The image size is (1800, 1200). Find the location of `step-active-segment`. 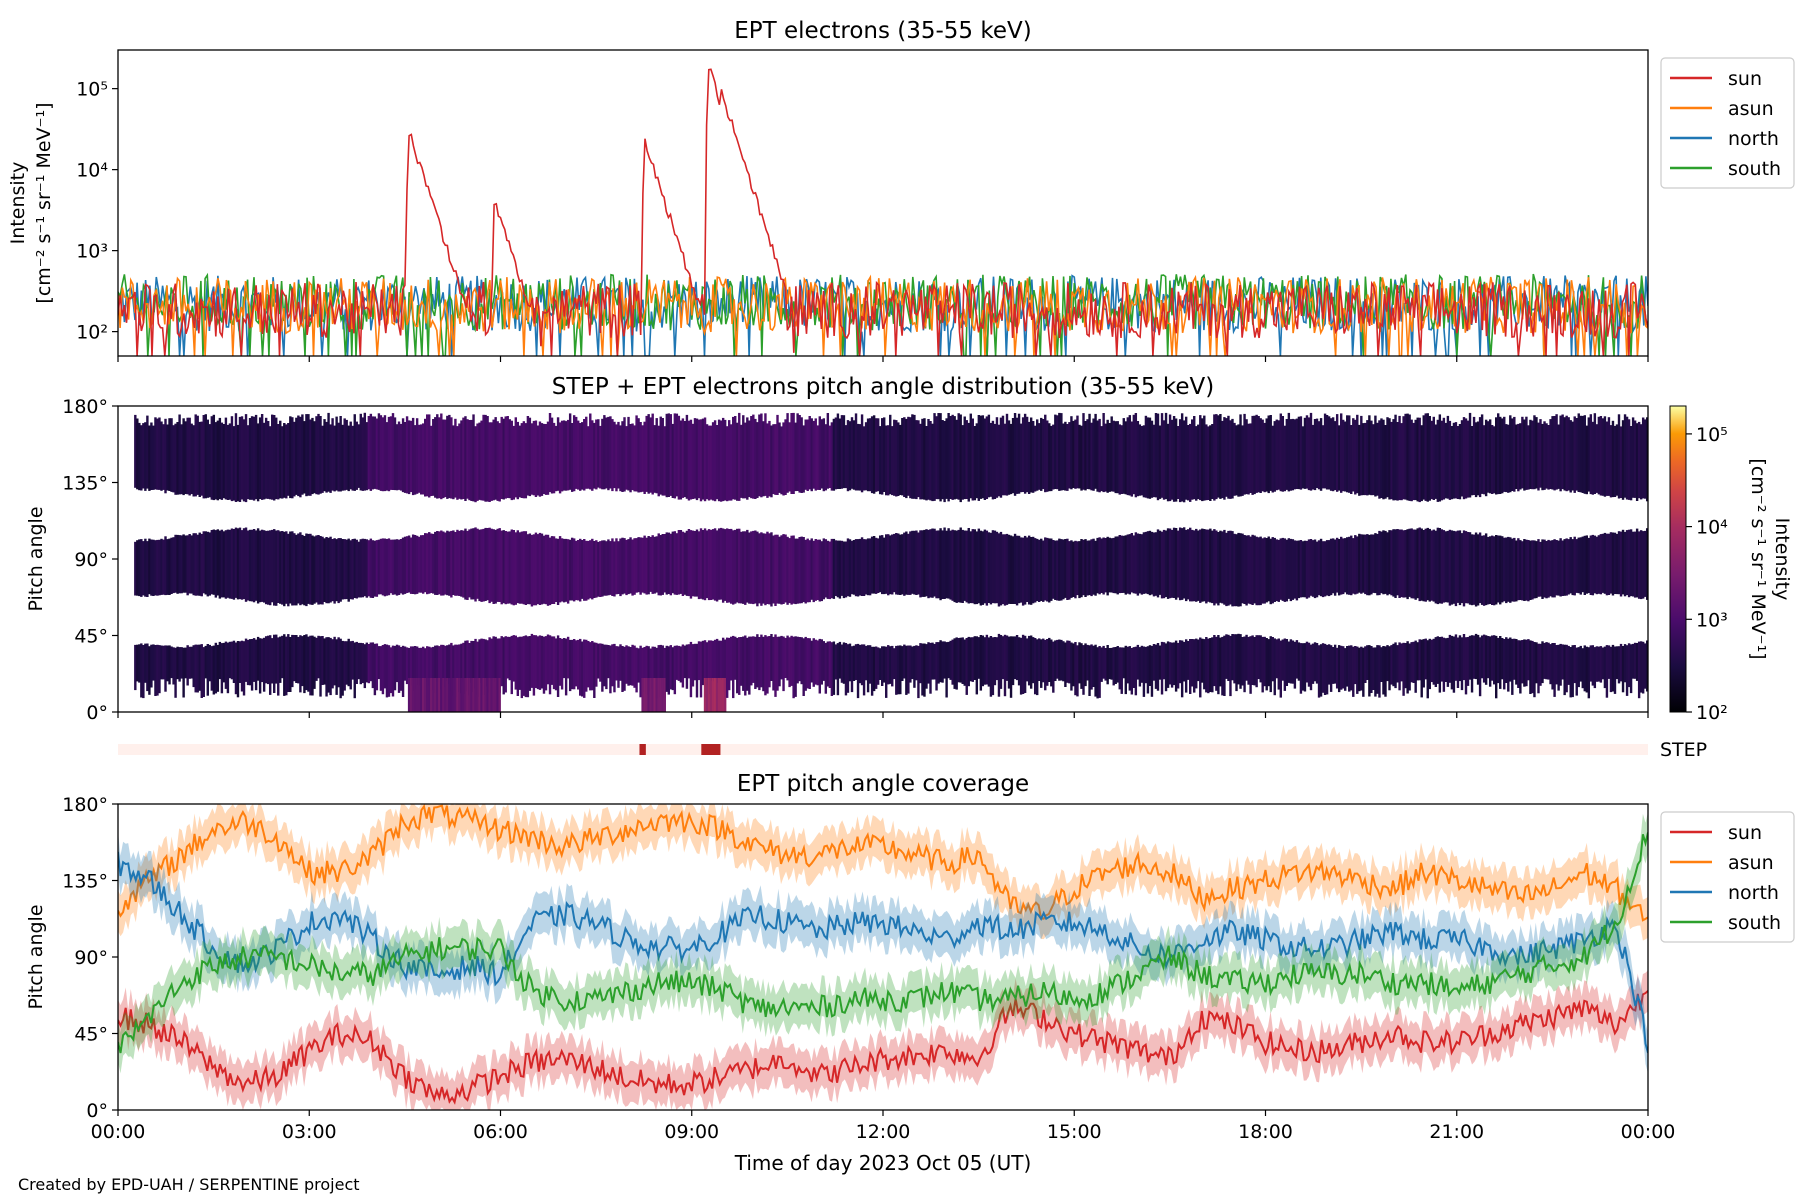

step-active-segment is located at coordinates (642, 749).